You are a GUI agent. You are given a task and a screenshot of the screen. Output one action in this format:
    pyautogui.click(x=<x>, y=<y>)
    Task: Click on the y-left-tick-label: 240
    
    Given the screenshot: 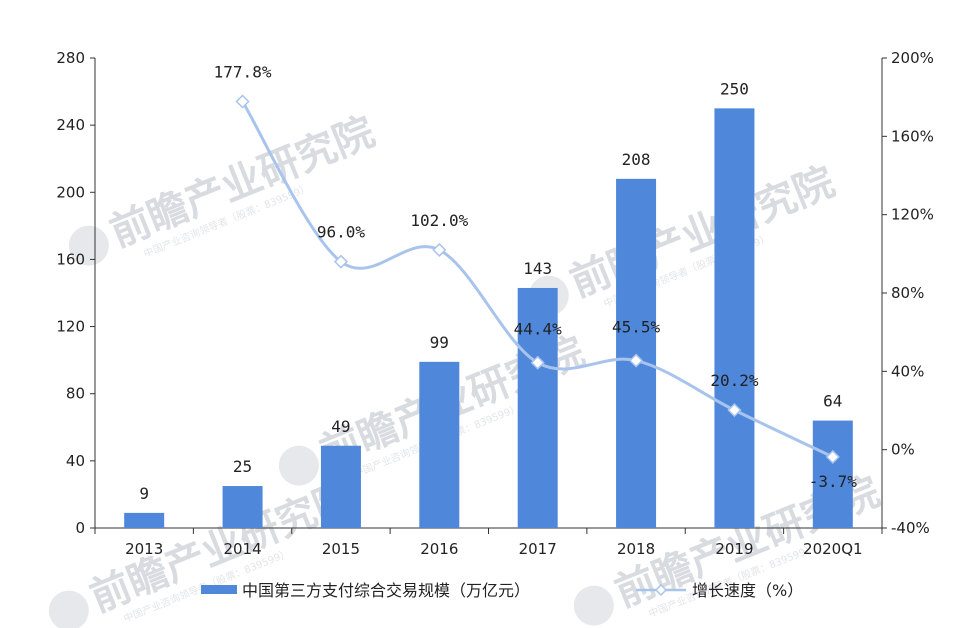 What is the action you would take?
    pyautogui.click(x=70, y=125)
    